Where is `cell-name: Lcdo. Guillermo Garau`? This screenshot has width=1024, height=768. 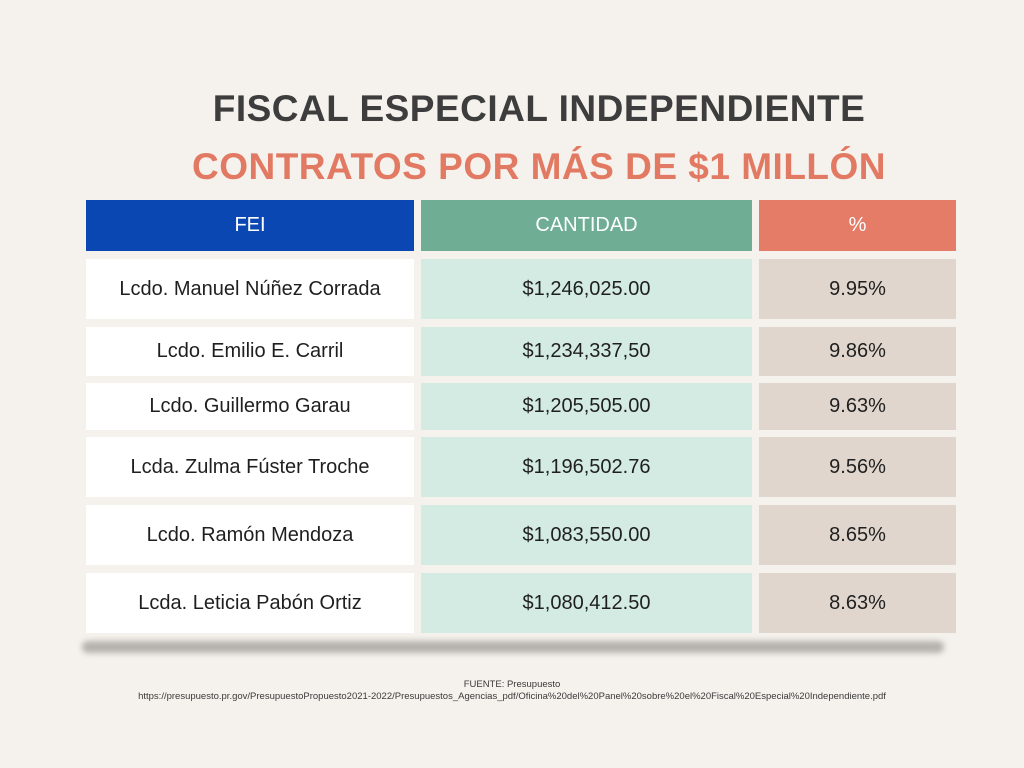
cell-name: Lcdo. Guillermo Garau is located at coordinates (250, 406).